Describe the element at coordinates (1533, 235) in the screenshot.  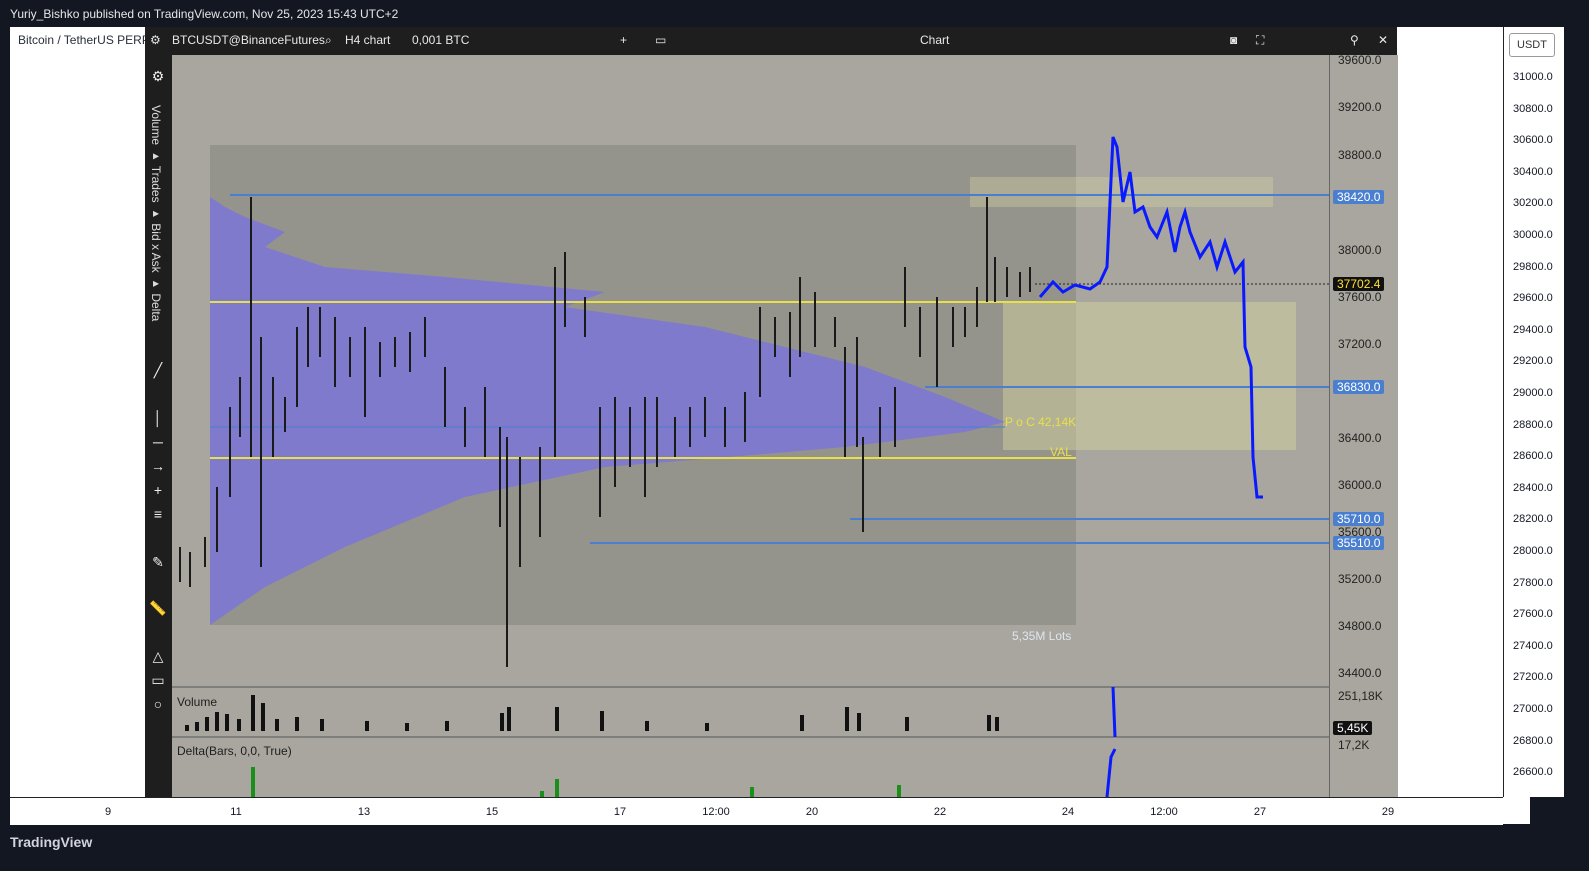
I see `price-scale-tick: 30000.0` at that location.